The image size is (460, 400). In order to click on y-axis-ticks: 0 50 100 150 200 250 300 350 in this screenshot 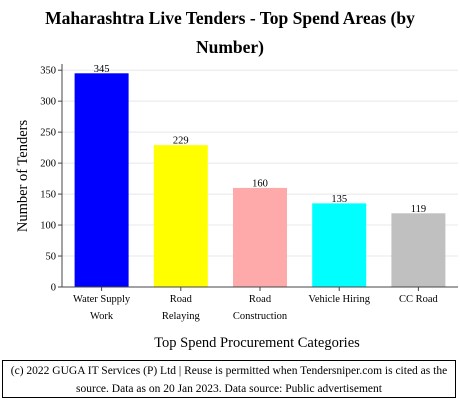, I will do `click(51, 180)`.